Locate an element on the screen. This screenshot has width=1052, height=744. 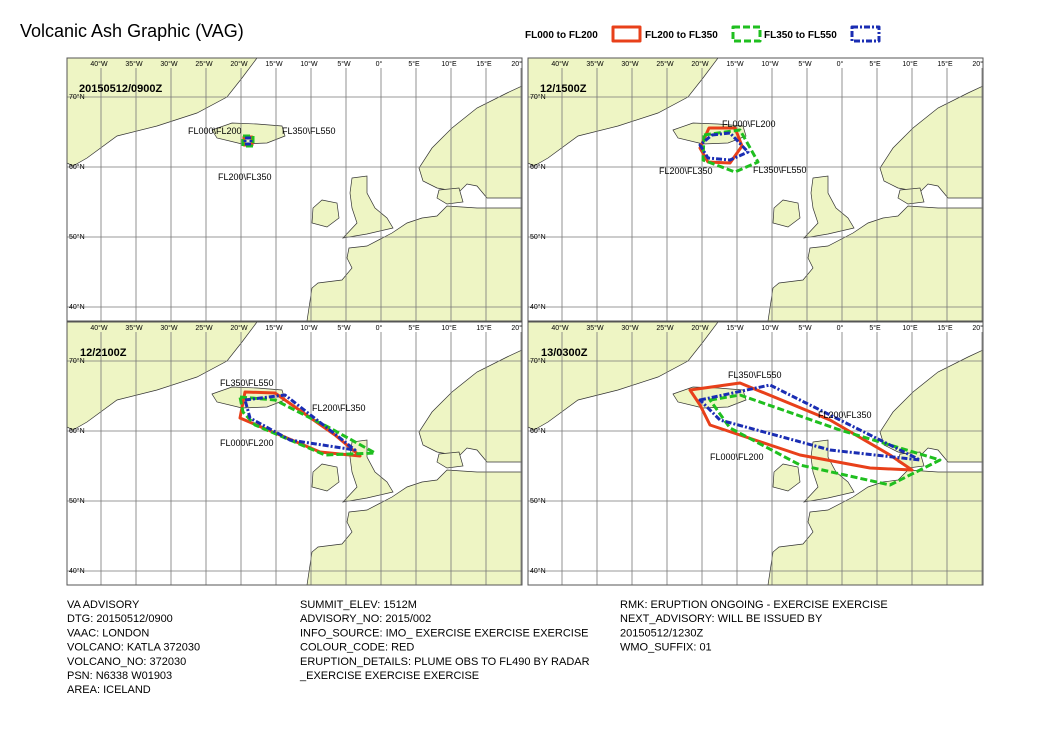
legend-label: FL200 to FL350 is located at coordinates (681, 35).